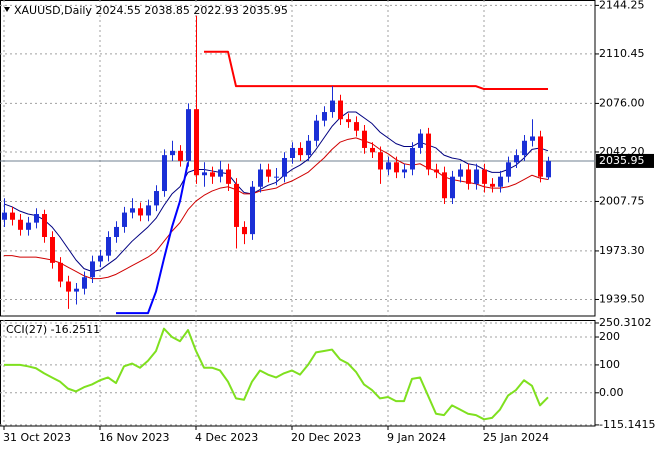 The image size is (660, 450). Describe the element at coordinates (134, 437) in the screenshot. I see `x-tick-label: 16 Nov 2023` at that location.